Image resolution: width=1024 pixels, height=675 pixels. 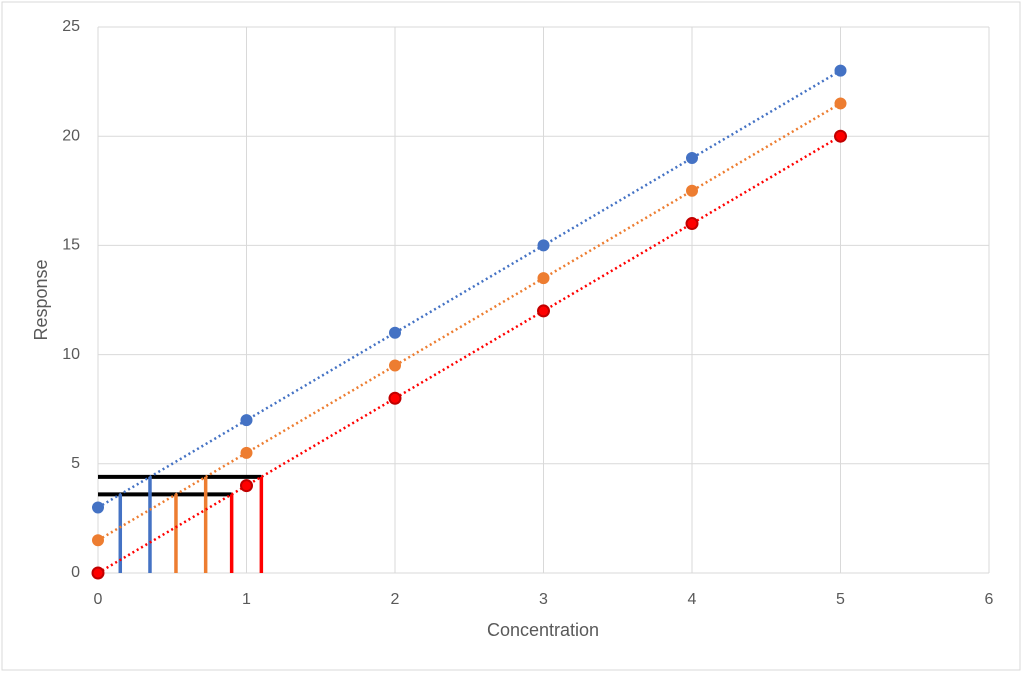 What do you see at coordinates (692, 599) in the screenshot?
I see `x-tick-label: 4` at bounding box center [692, 599].